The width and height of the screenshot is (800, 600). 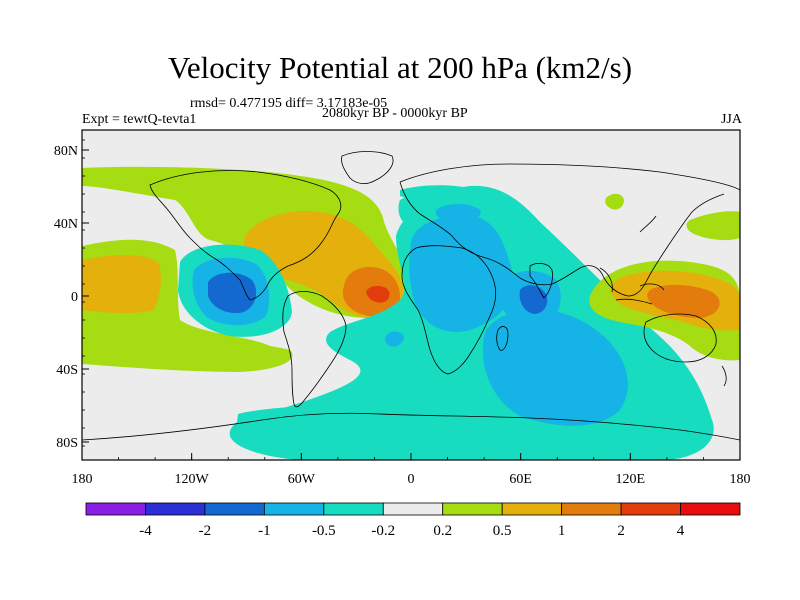 I want to click on contour-cyan-north-atlantic, so click(x=458, y=213).